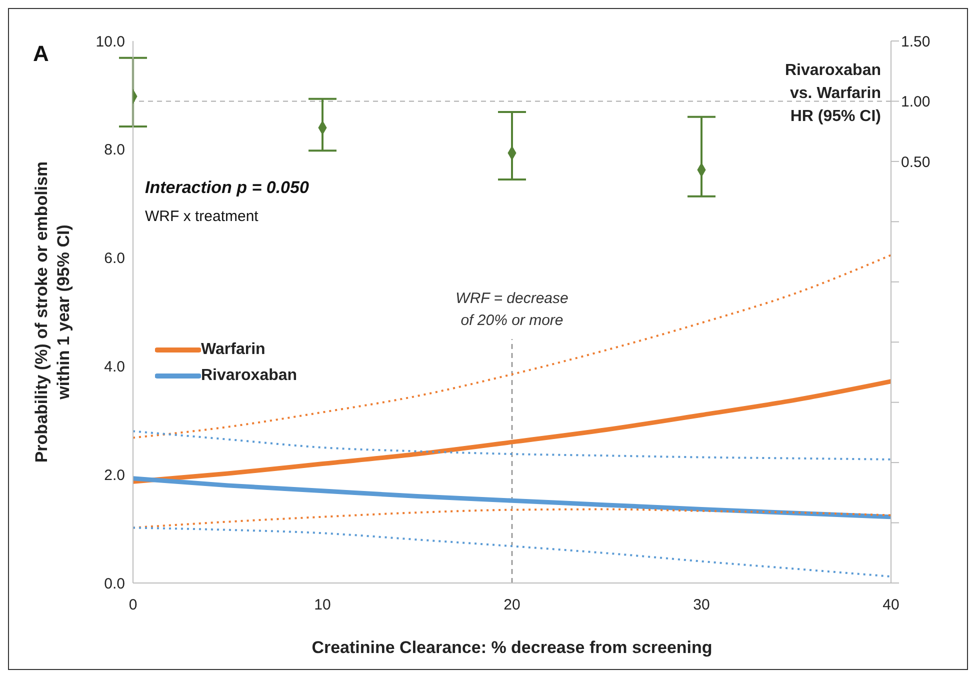  I want to click on annotation: WRF x treatment, so click(202, 216).